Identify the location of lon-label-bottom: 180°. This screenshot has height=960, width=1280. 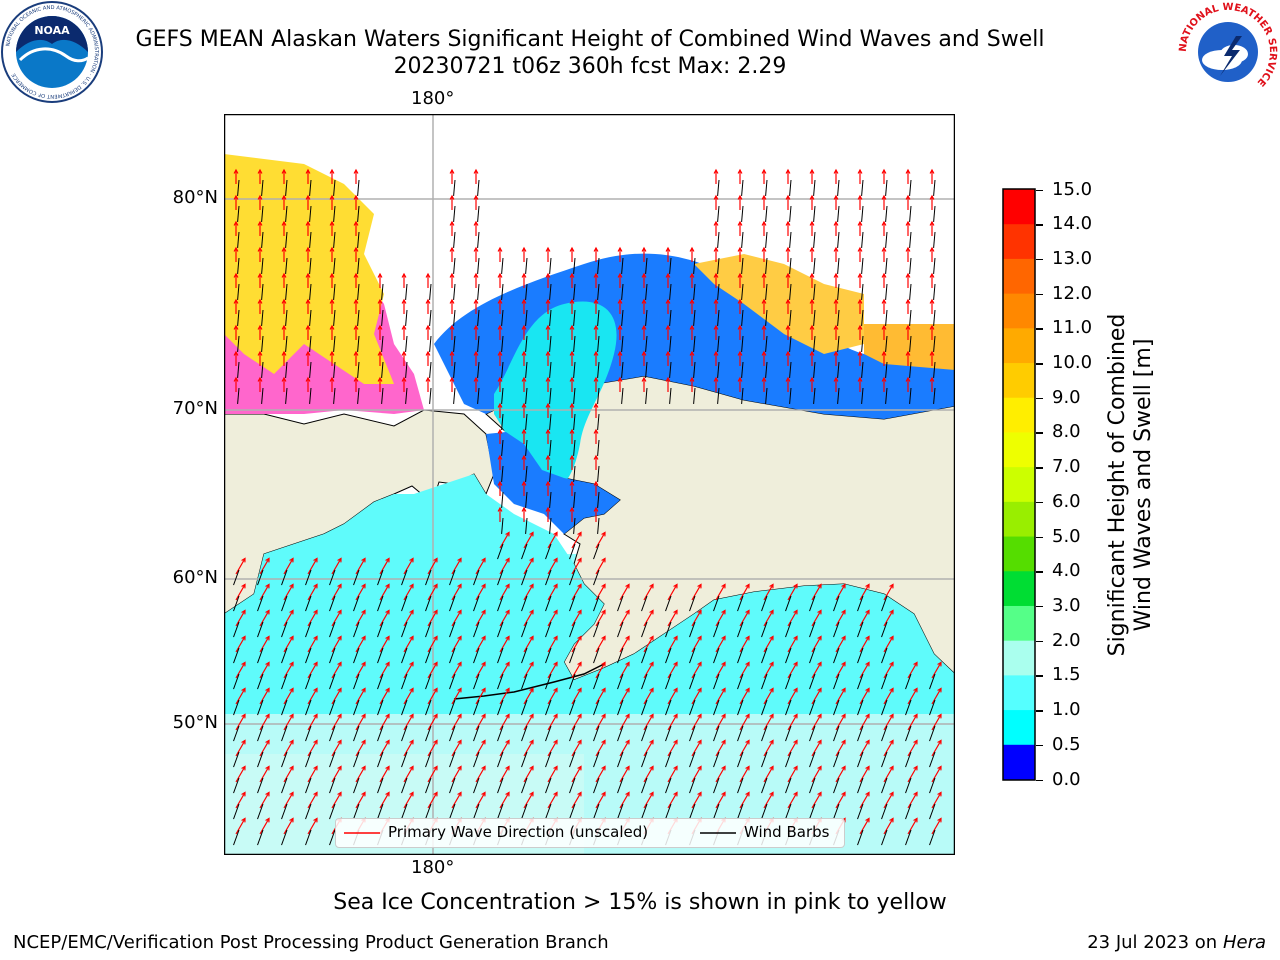
(433, 867).